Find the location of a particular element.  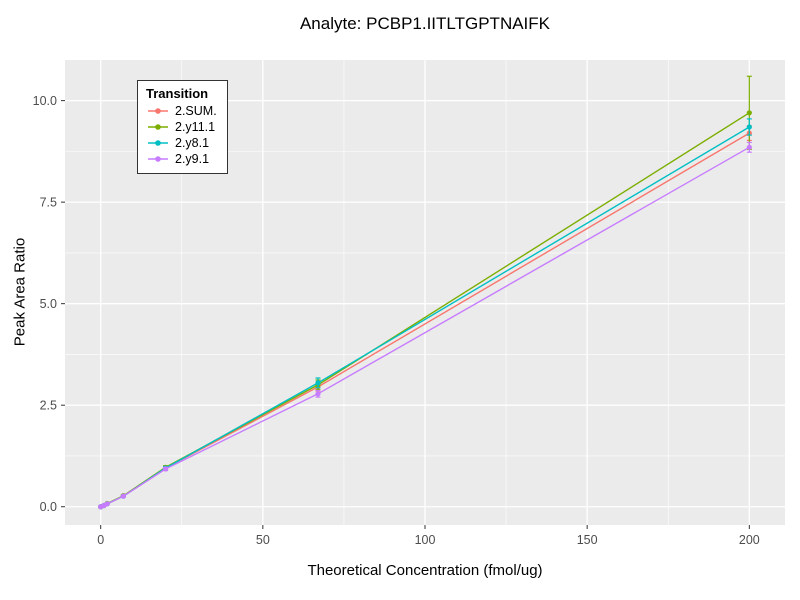

svg-text: 200 is located at coordinates (749, 540).